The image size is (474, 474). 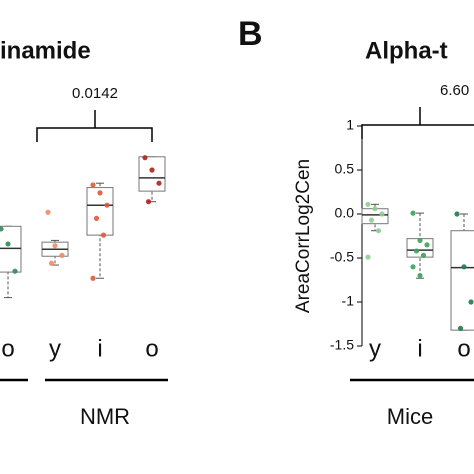 What do you see at coordinates (350, 125) in the screenshot?
I see `y-tick-label: 1` at bounding box center [350, 125].